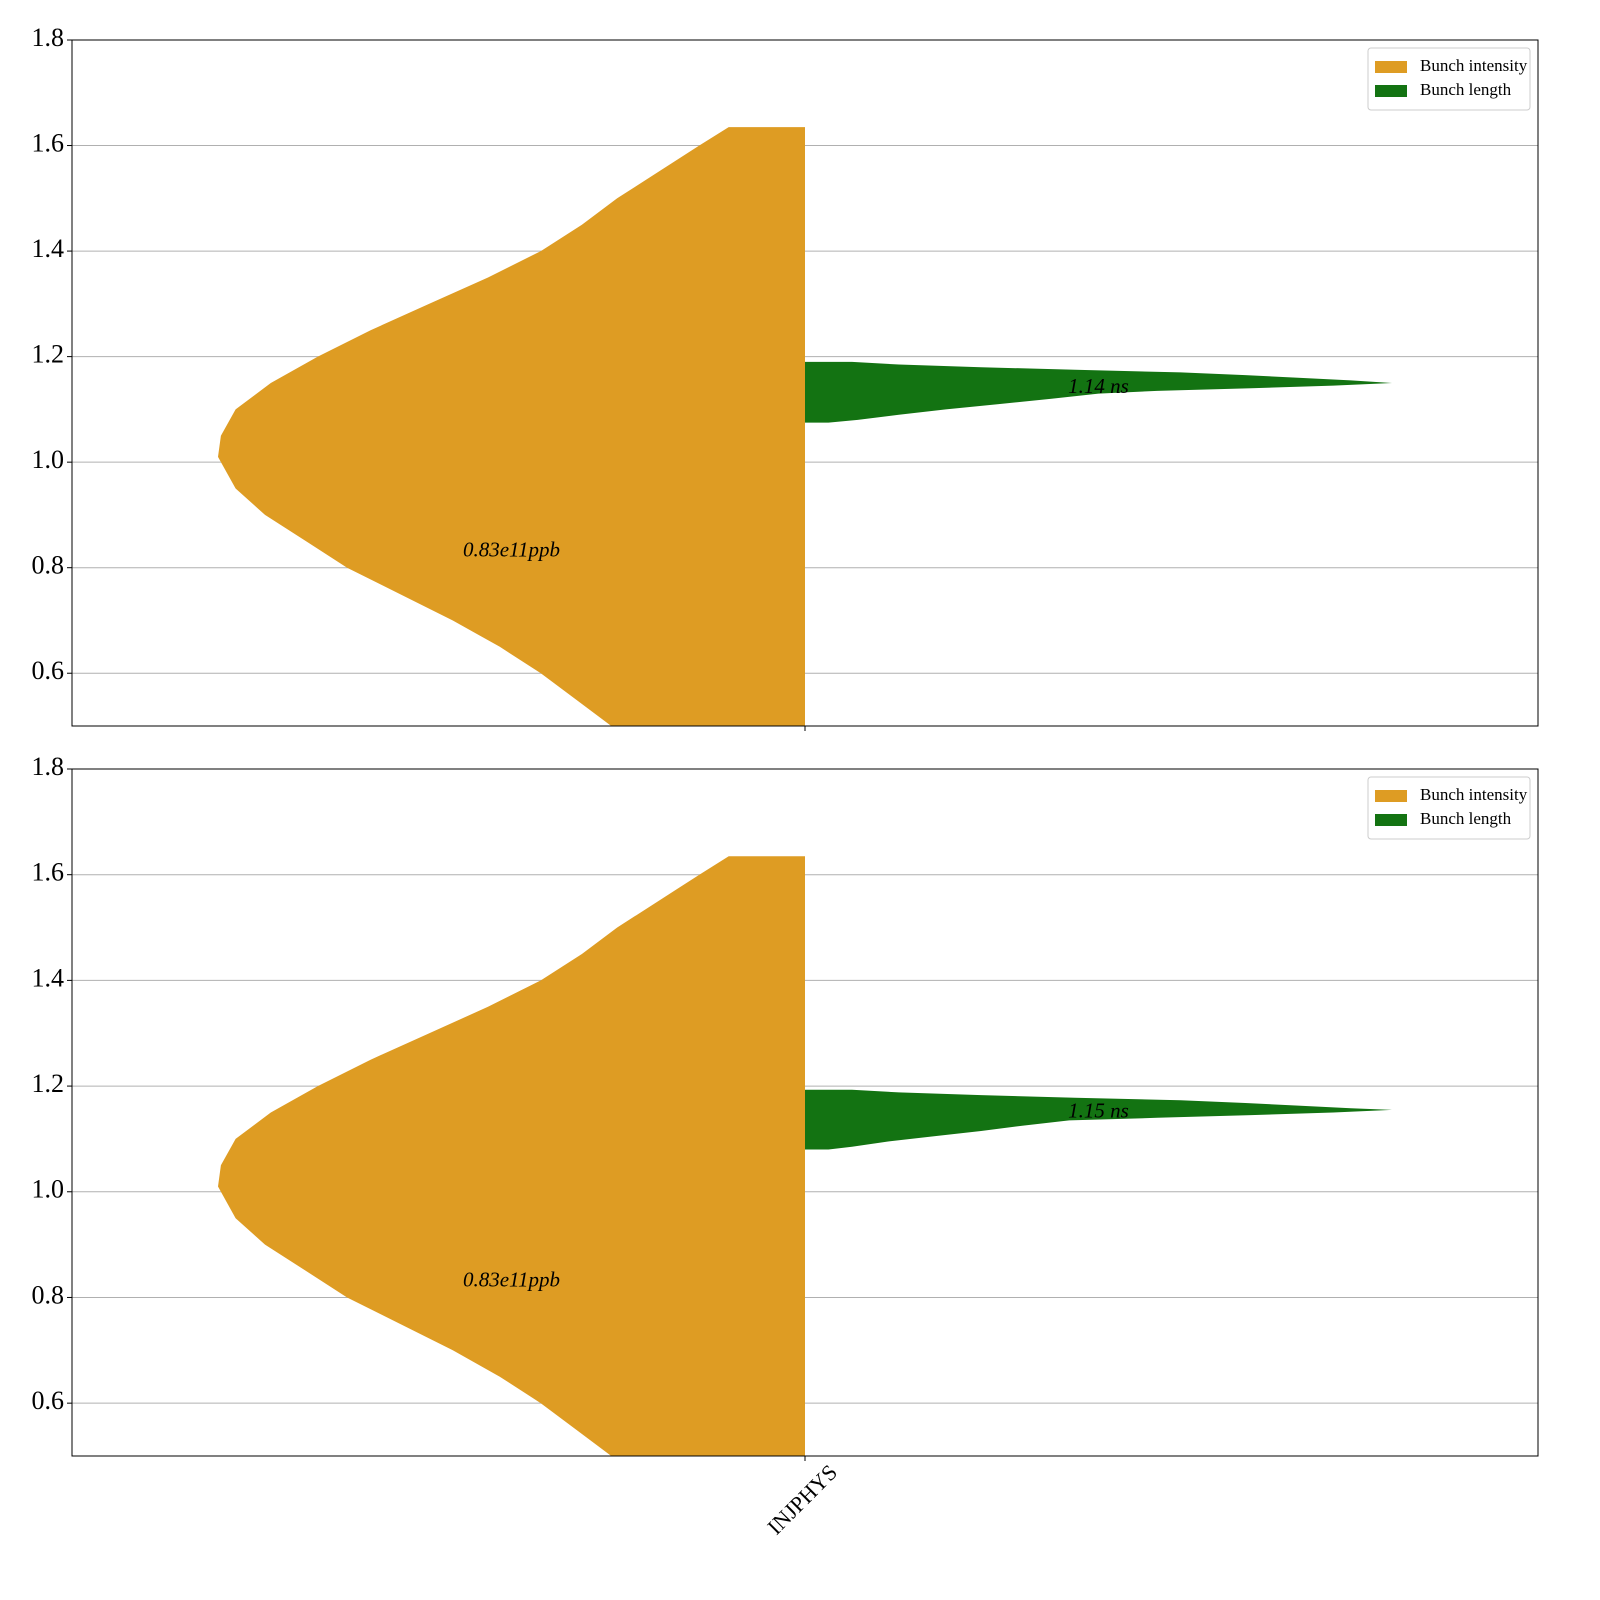 The width and height of the screenshot is (1600, 1600). I want to click on mean-label: 1.14 ns, so click(1098, 386).